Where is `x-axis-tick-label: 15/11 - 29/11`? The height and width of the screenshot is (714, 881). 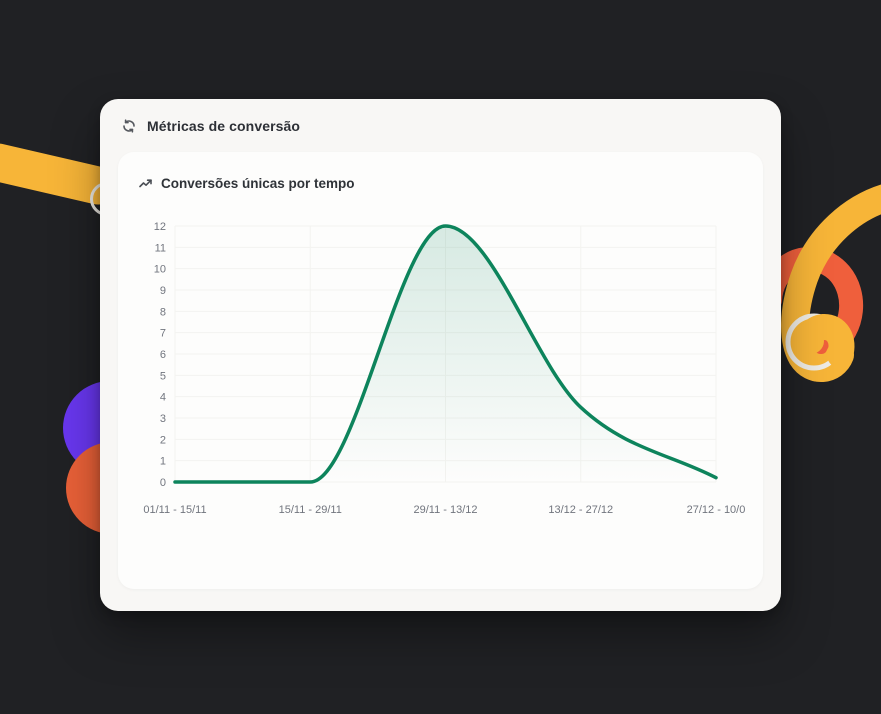
x-axis-tick-label: 15/11 - 29/11 is located at coordinates (310, 510).